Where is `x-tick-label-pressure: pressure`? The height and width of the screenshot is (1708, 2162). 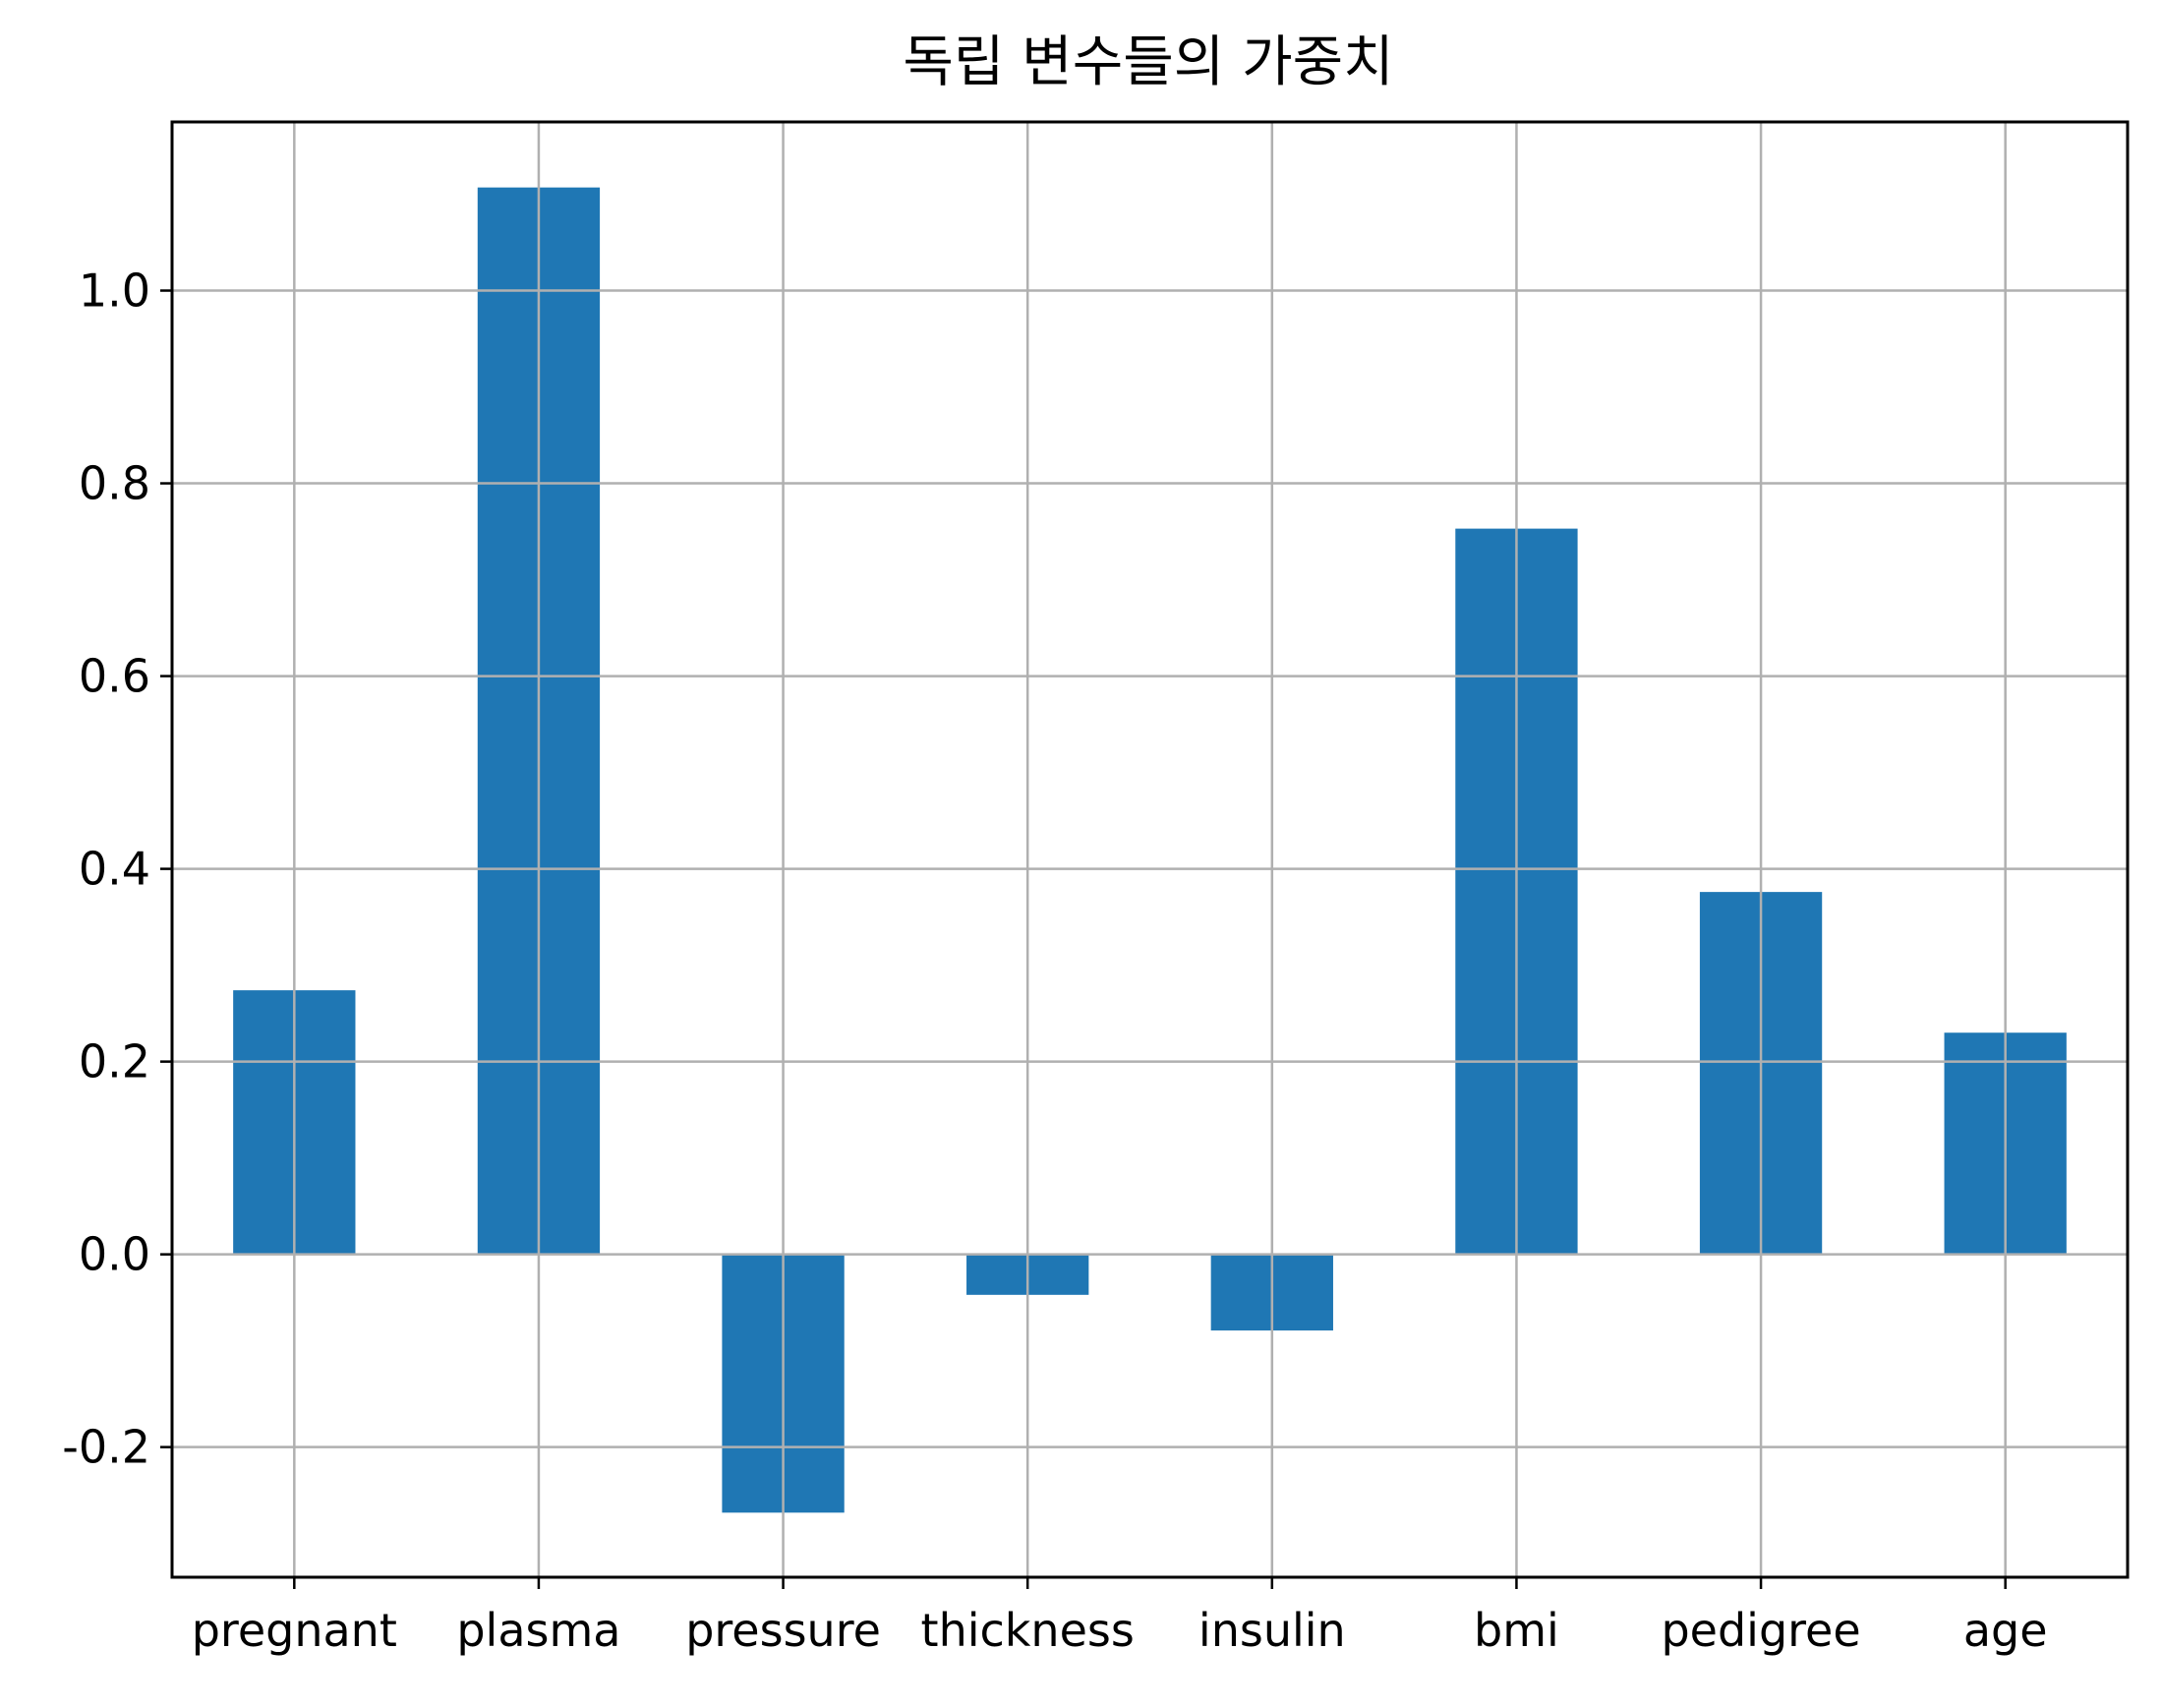 x-tick-label-pressure: pressure is located at coordinates (783, 1630).